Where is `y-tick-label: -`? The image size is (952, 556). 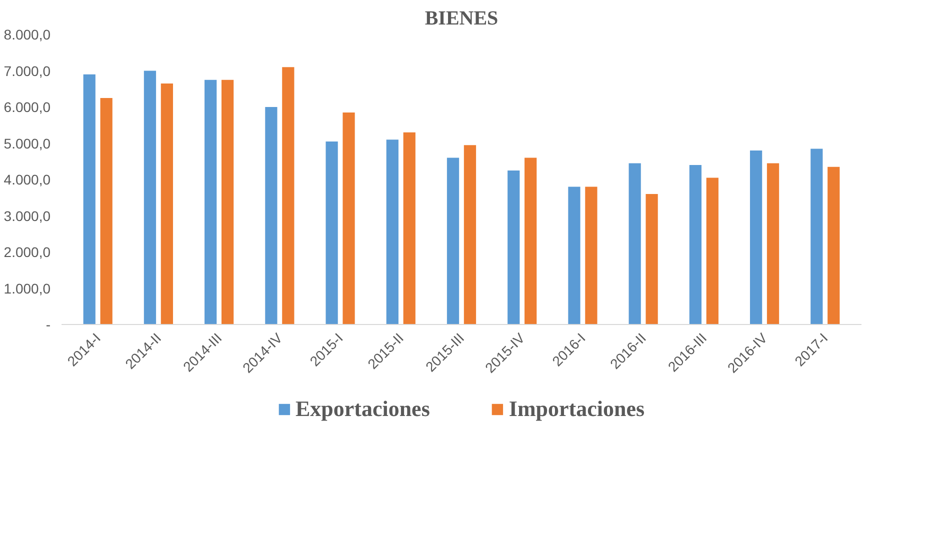
y-tick-label: - is located at coordinates (48, 324).